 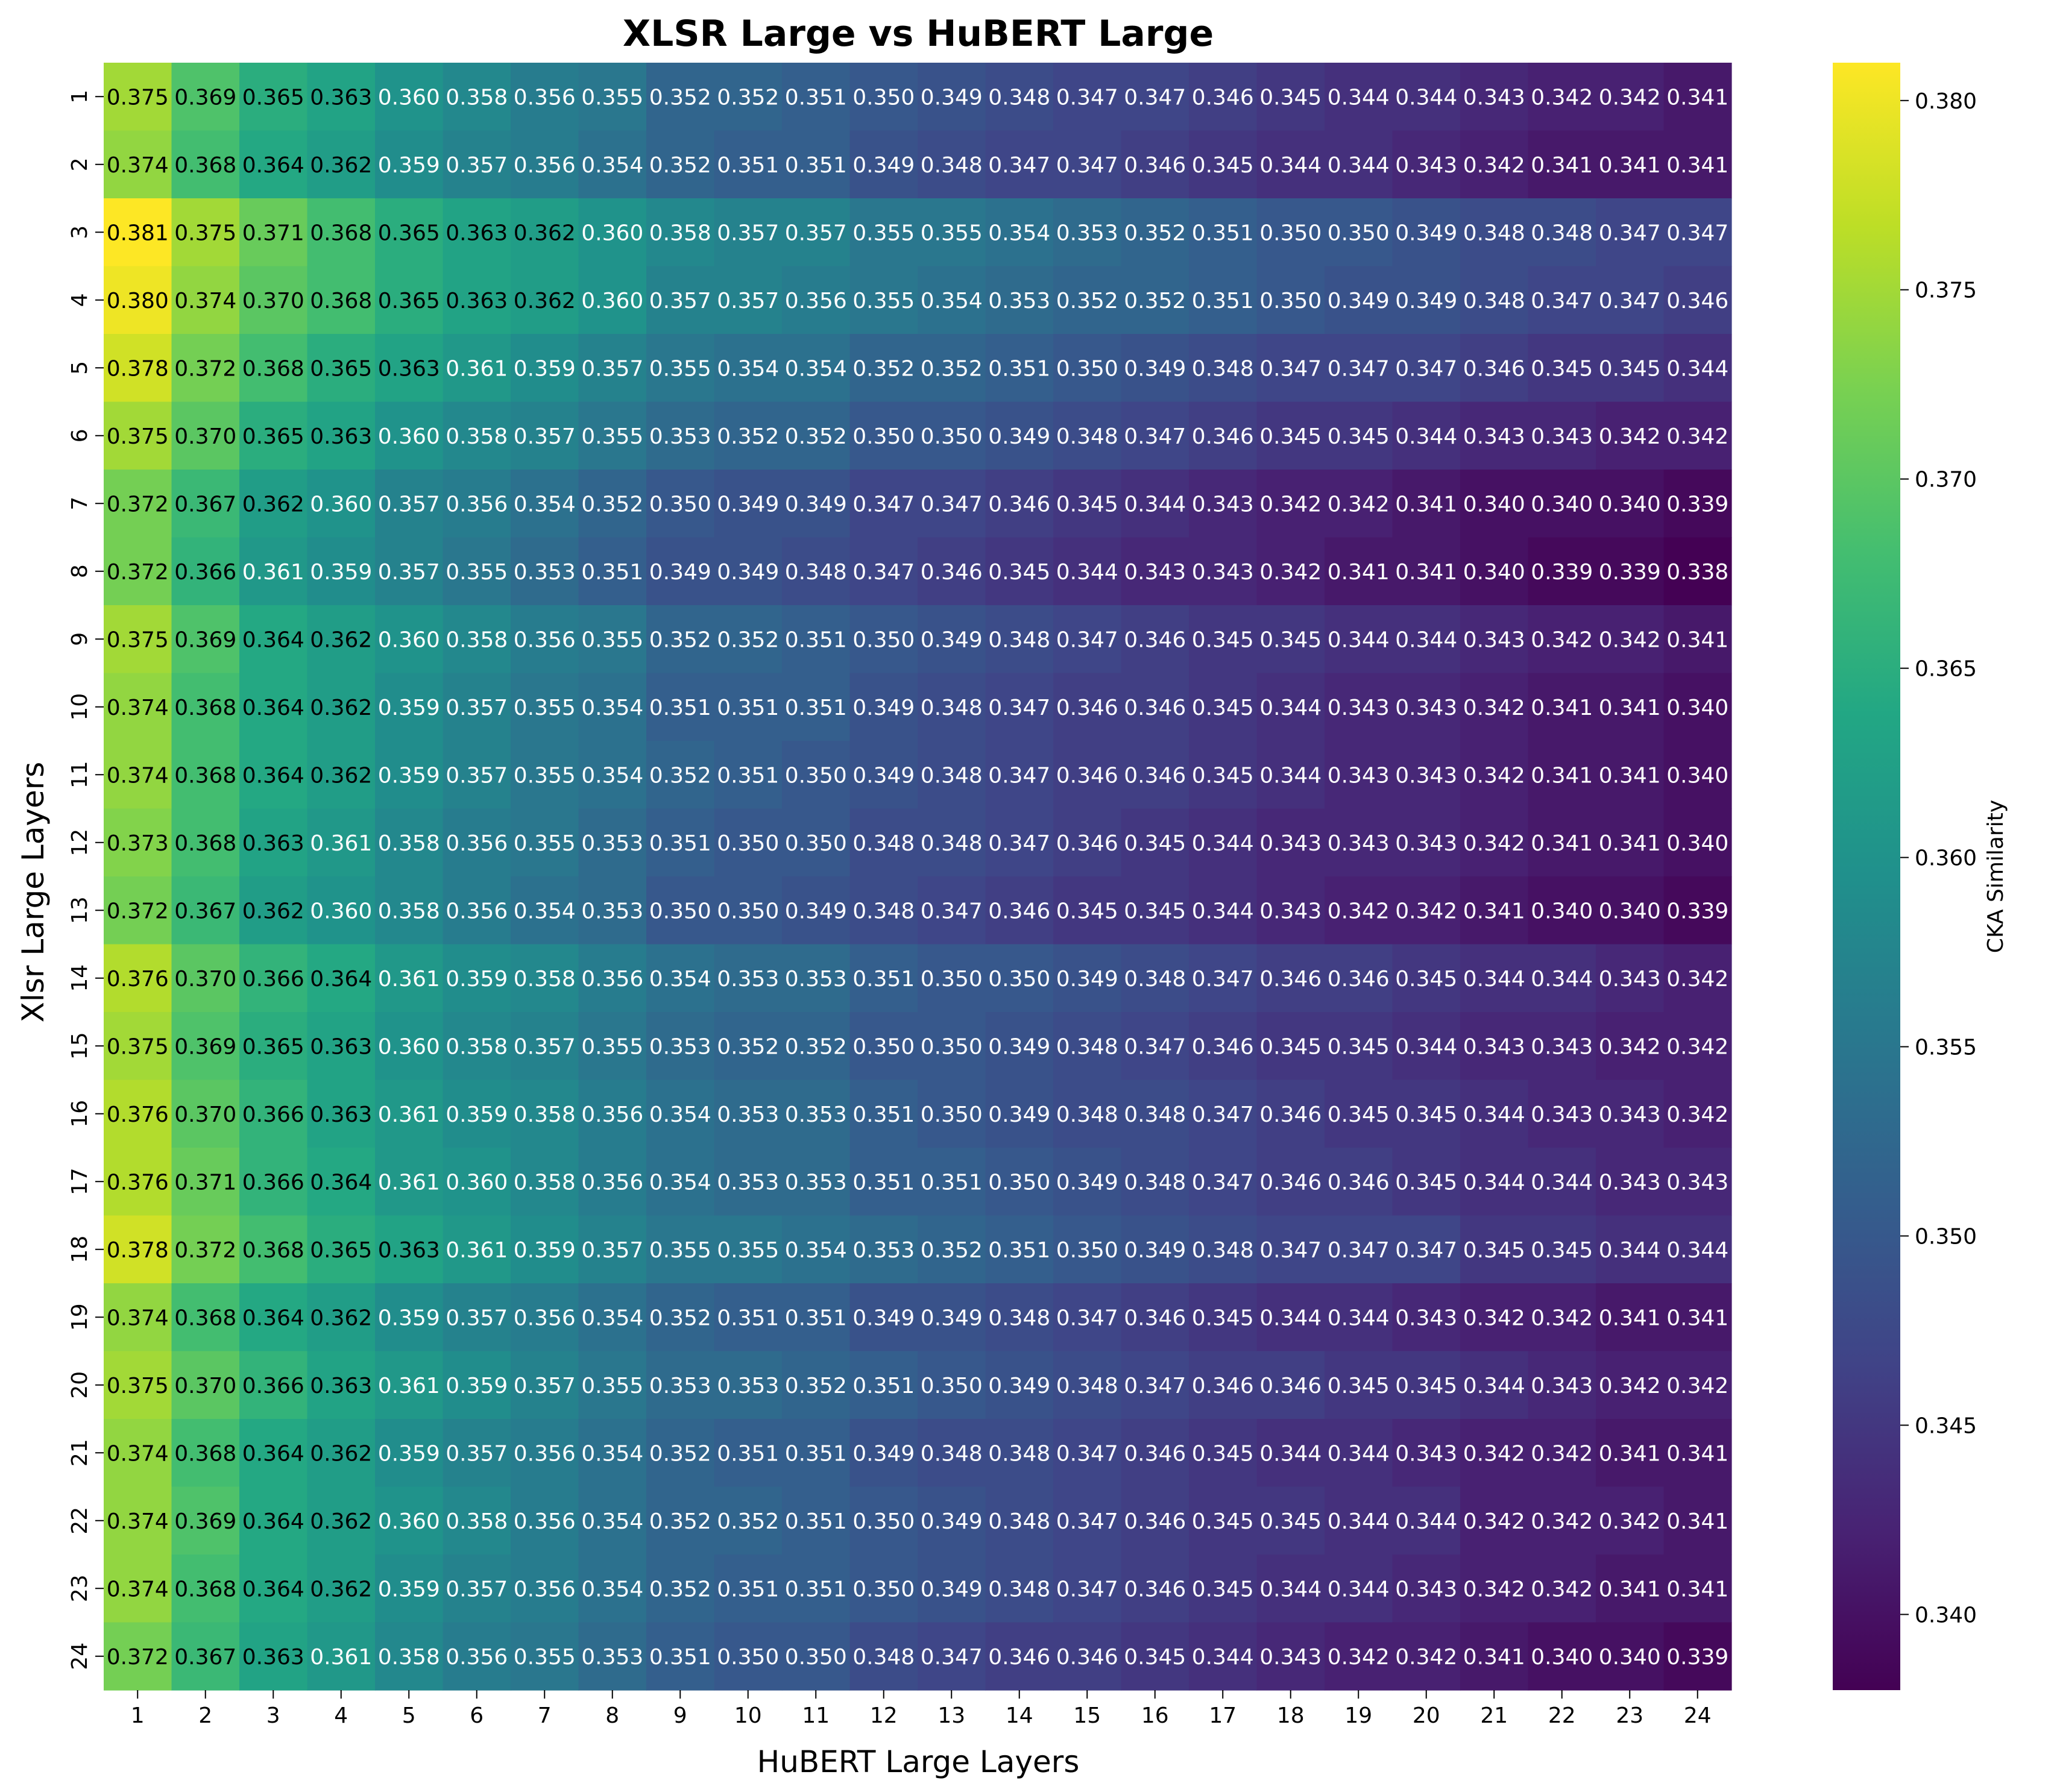 What do you see at coordinates (1629, 1715) in the screenshot?
I see `x-tick-label: 23` at bounding box center [1629, 1715].